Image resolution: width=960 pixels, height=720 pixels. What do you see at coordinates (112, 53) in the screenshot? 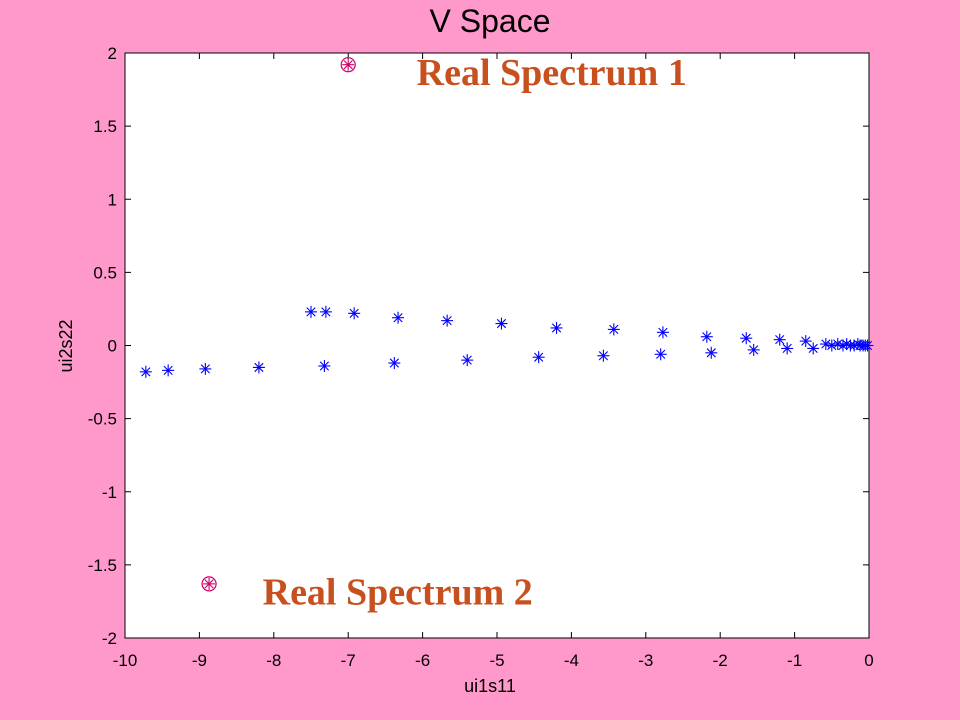
I see `y-tick-label: 2` at bounding box center [112, 53].